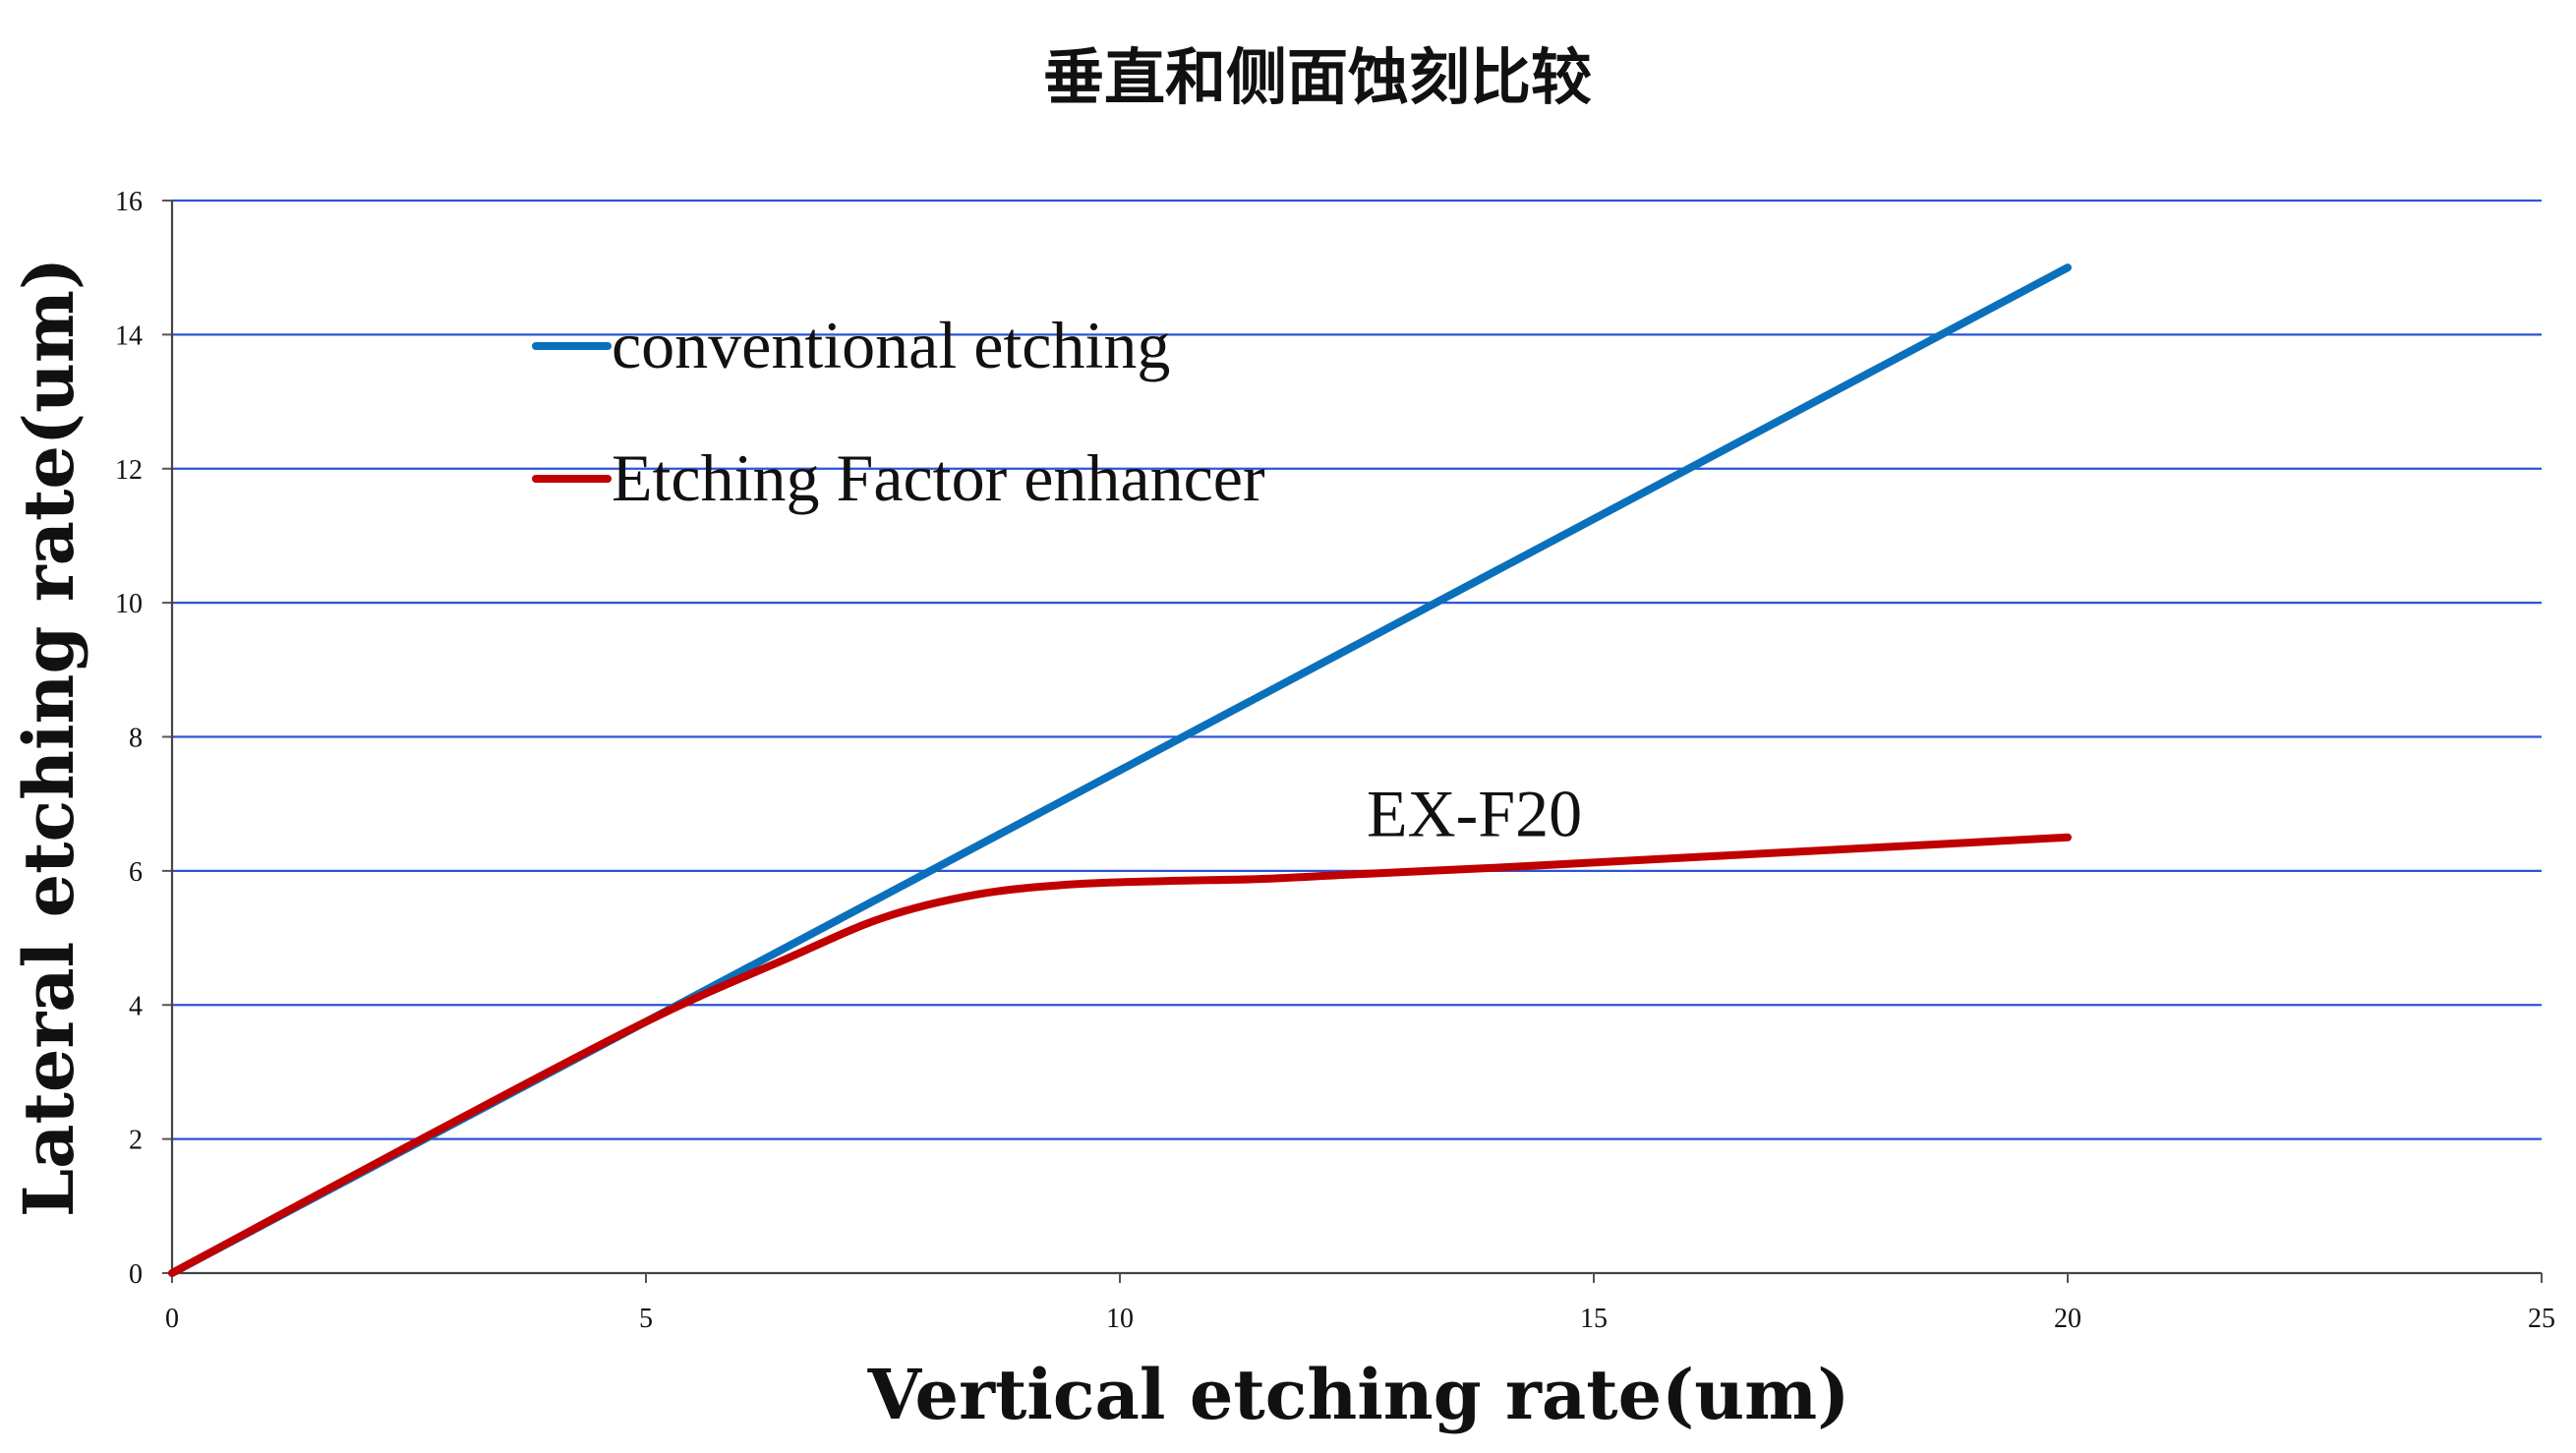 This screenshot has width=2576, height=1453. Describe the element at coordinates (1358, 1394) in the screenshot. I see `x-axis-title: Vertical etching rate(um)` at that location.